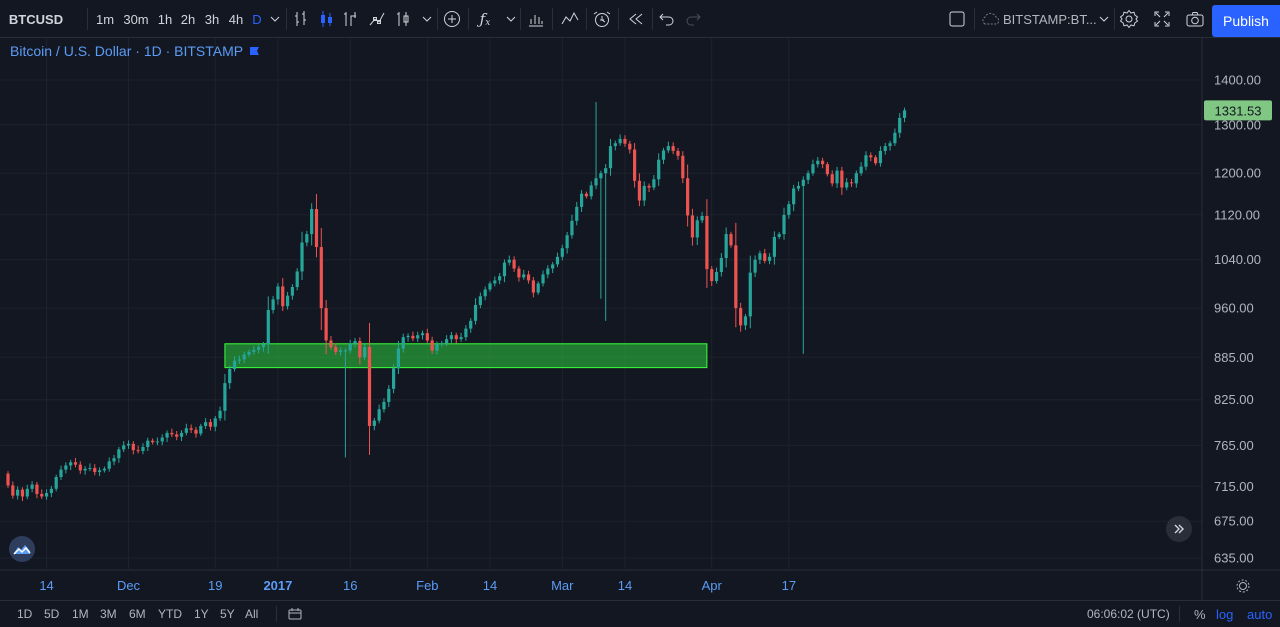 Image resolution: width=1280 pixels, height=627 pixels. What do you see at coordinates (137, 614) in the screenshot?
I see `range-6m: 6M` at bounding box center [137, 614].